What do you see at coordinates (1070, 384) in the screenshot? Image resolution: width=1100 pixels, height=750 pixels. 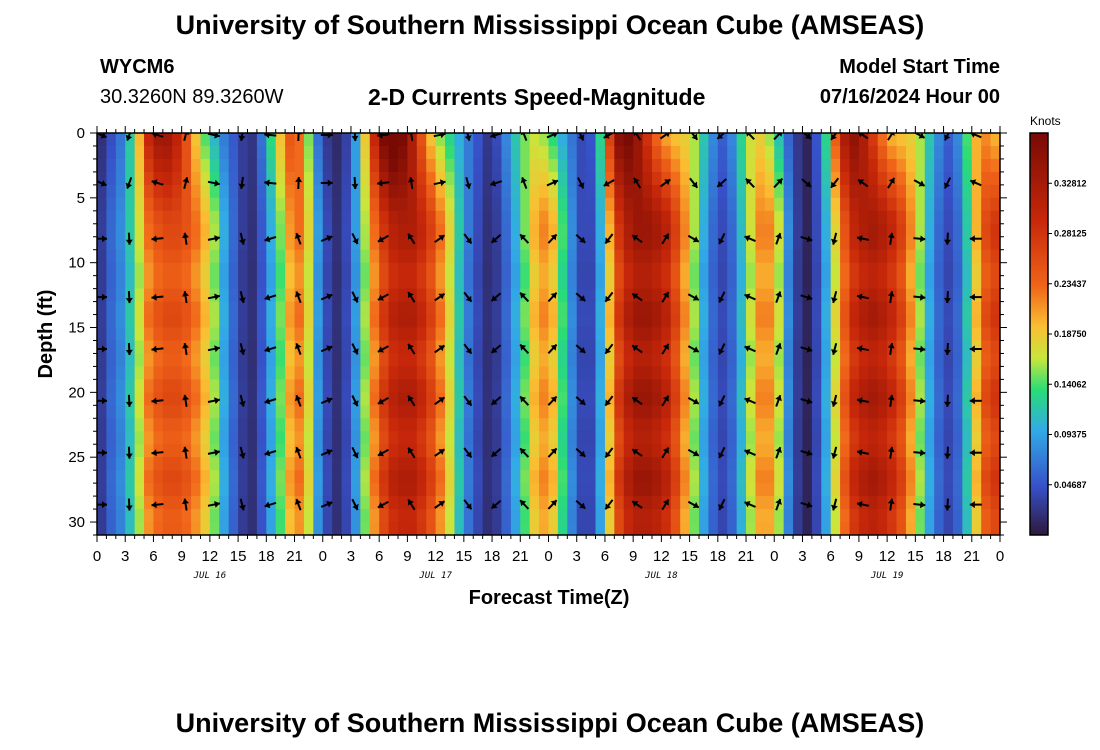 I see `colorbar-tick-label: 0.14062` at bounding box center [1070, 384].